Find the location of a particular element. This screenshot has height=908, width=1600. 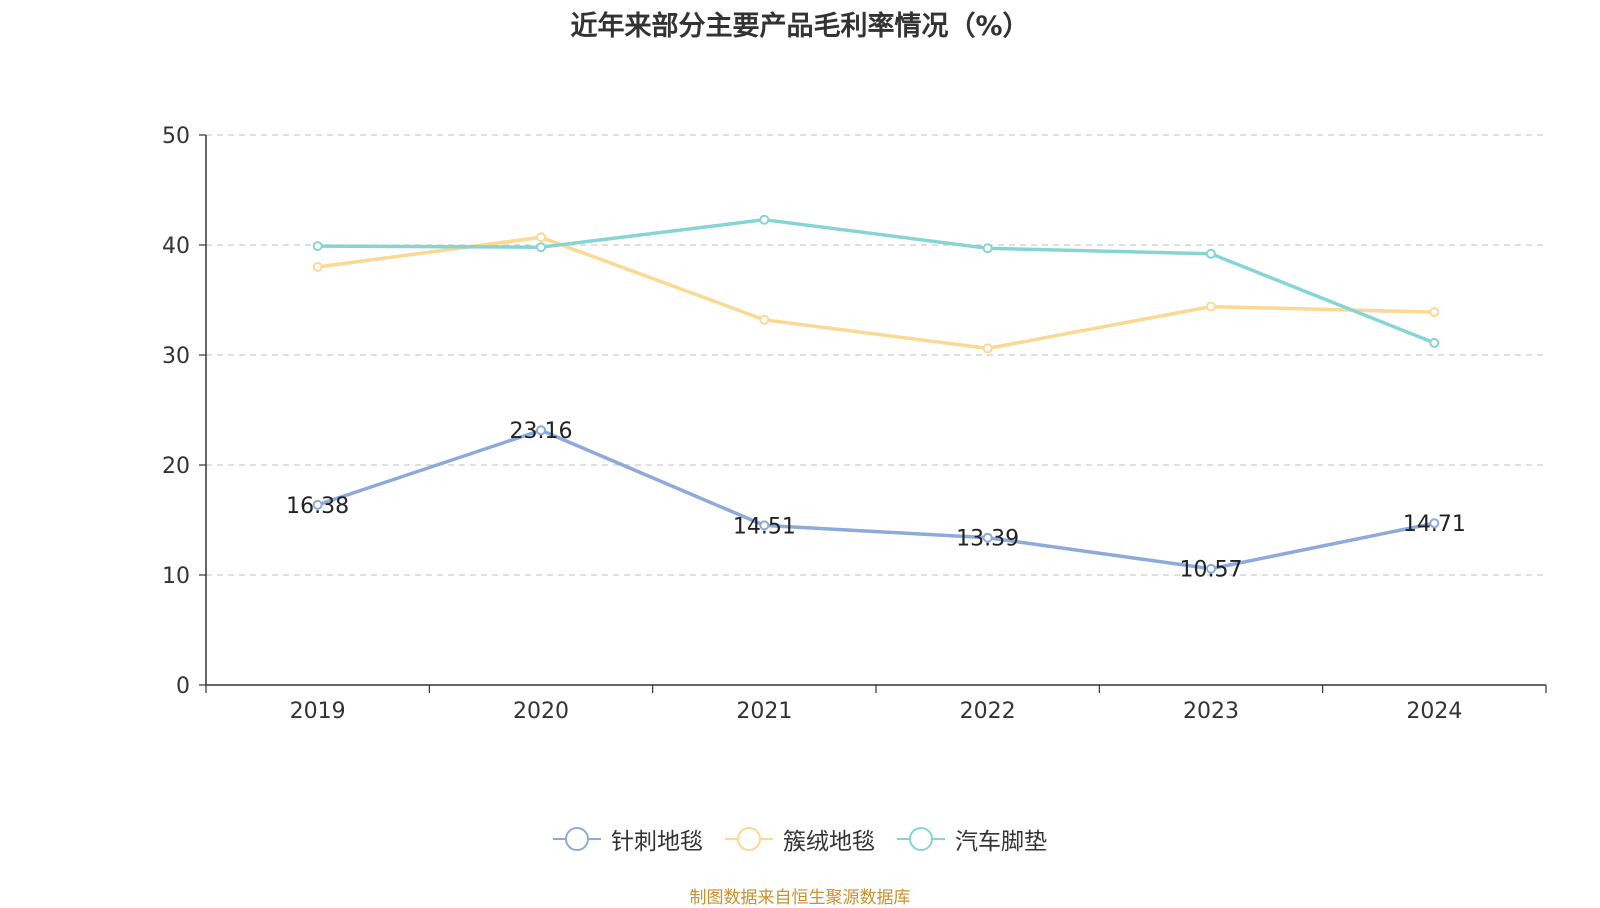

data-label: 23.16 is located at coordinates (541, 431).